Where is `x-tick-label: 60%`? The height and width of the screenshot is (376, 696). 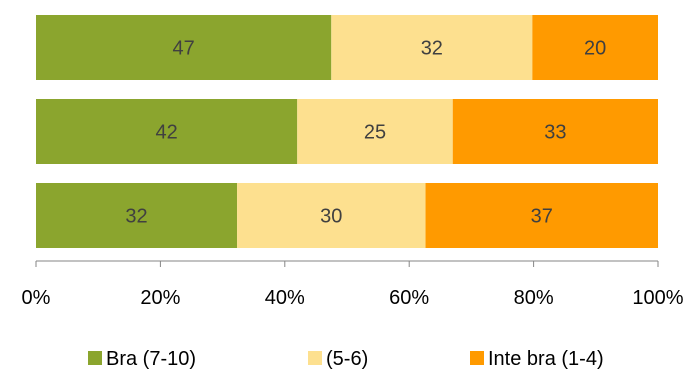 x-tick-label: 60% is located at coordinates (409, 298).